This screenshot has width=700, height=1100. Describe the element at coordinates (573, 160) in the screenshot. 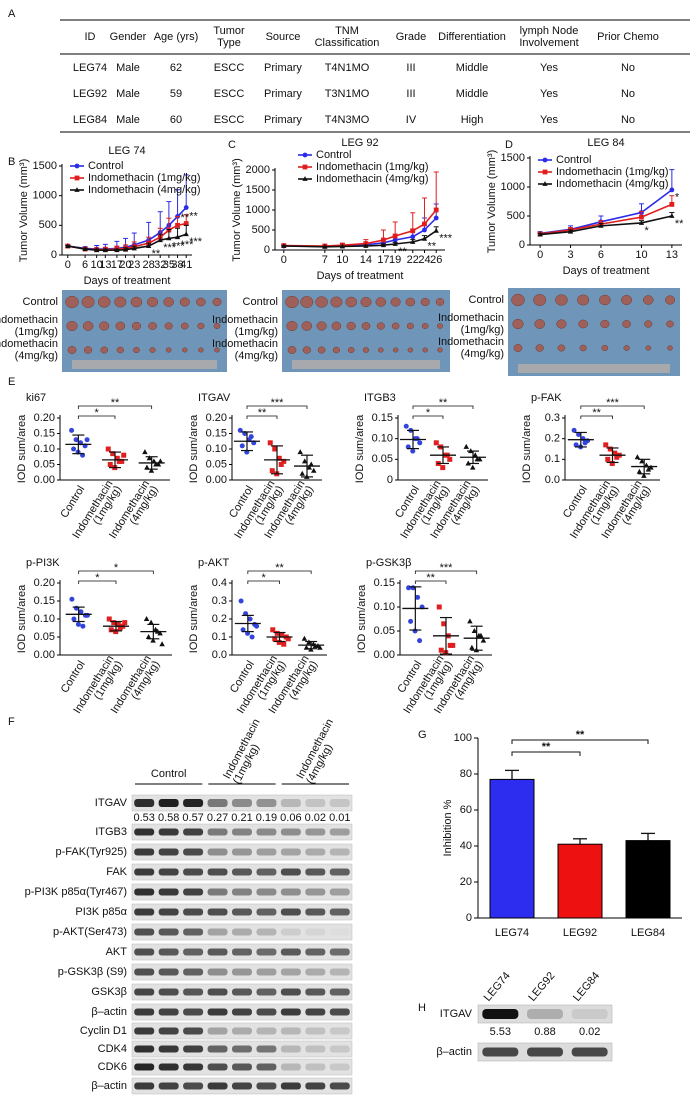

I see `legend-label: Control` at that location.